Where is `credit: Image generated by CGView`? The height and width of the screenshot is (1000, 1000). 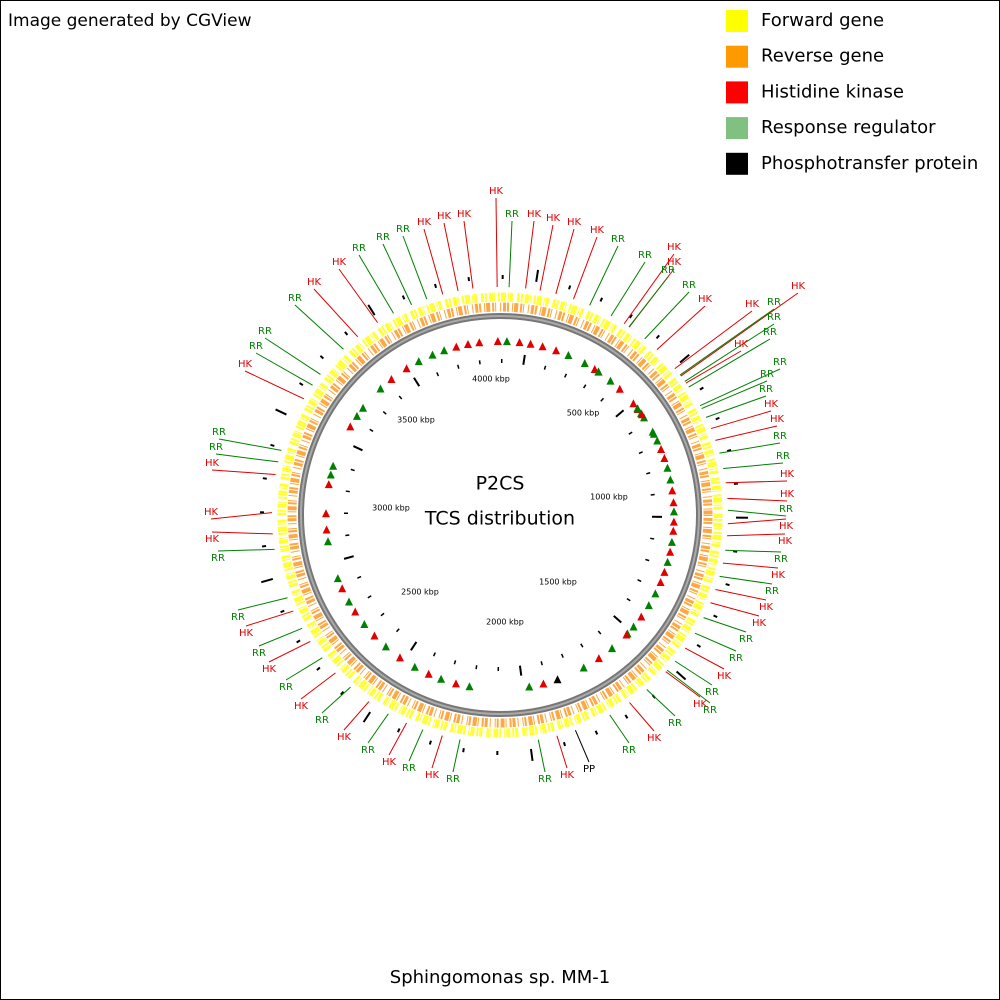 credit: Image generated by CGView is located at coordinates (130, 21).